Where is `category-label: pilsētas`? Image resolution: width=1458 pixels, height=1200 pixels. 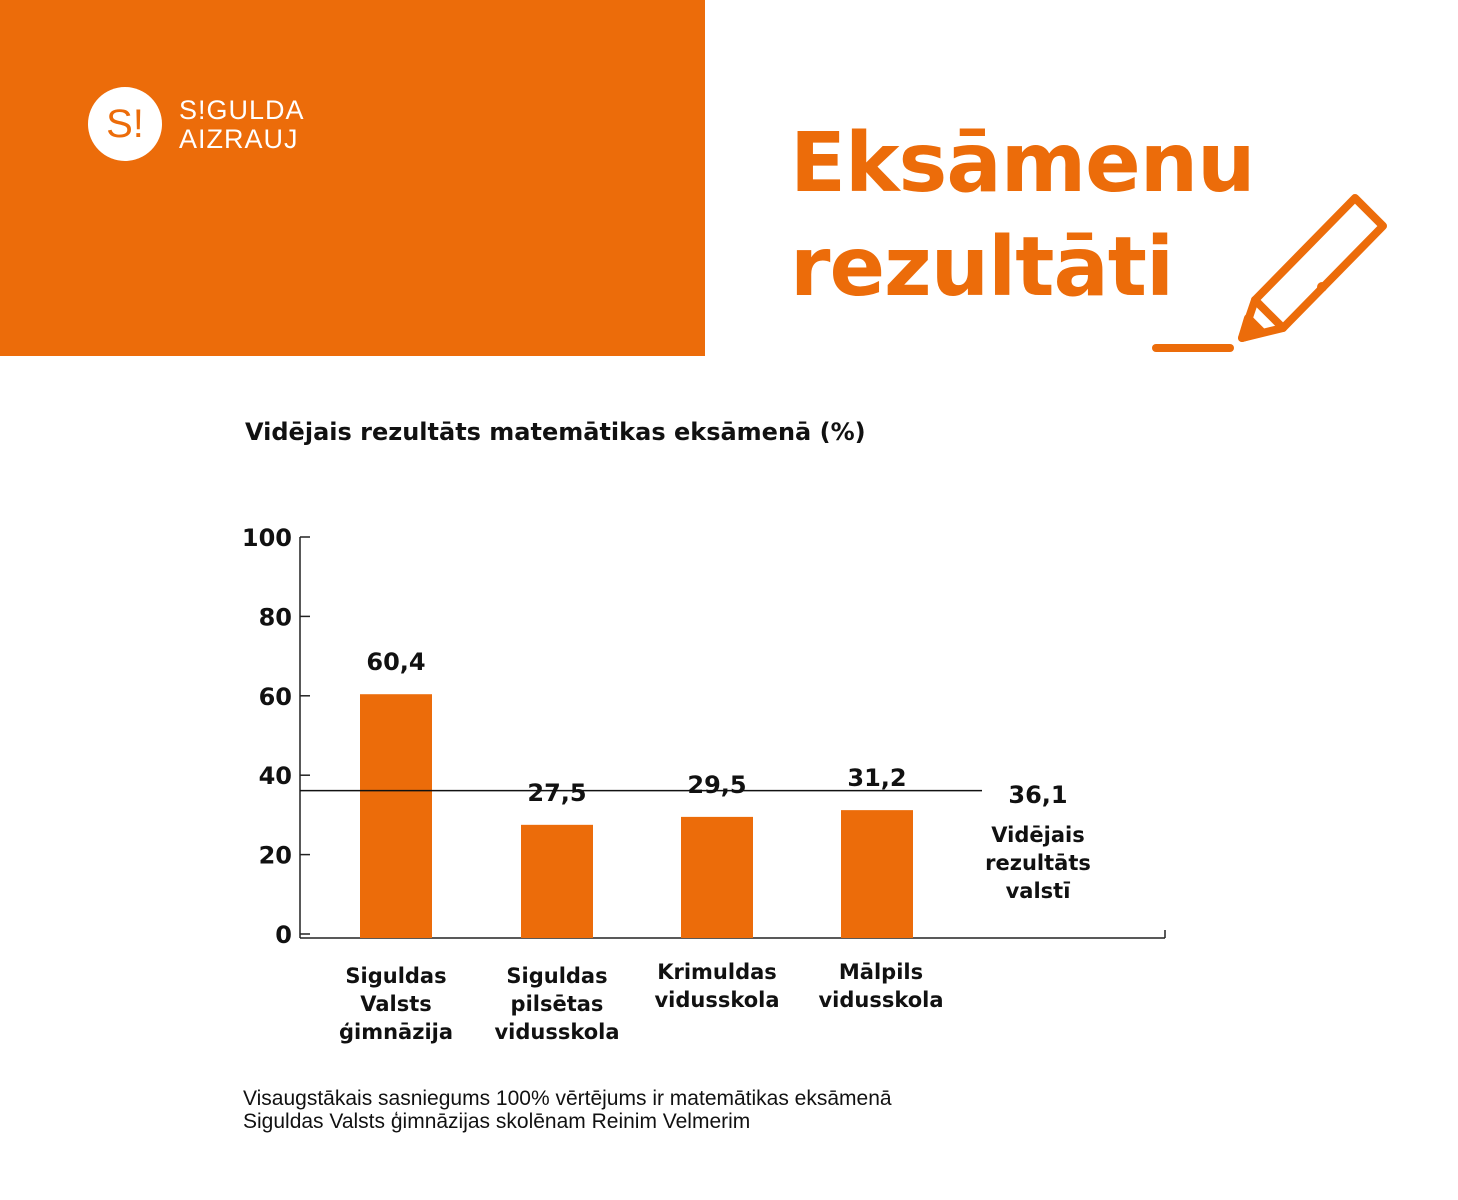 category-label: pilsētas is located at coordinates (557, 1004).